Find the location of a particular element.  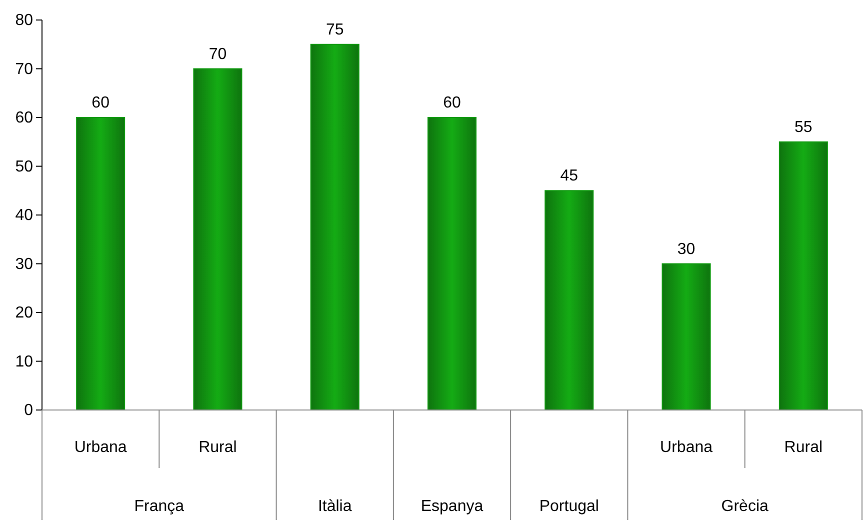

y-tick-label: 30 is located at coordinates (24, 264).